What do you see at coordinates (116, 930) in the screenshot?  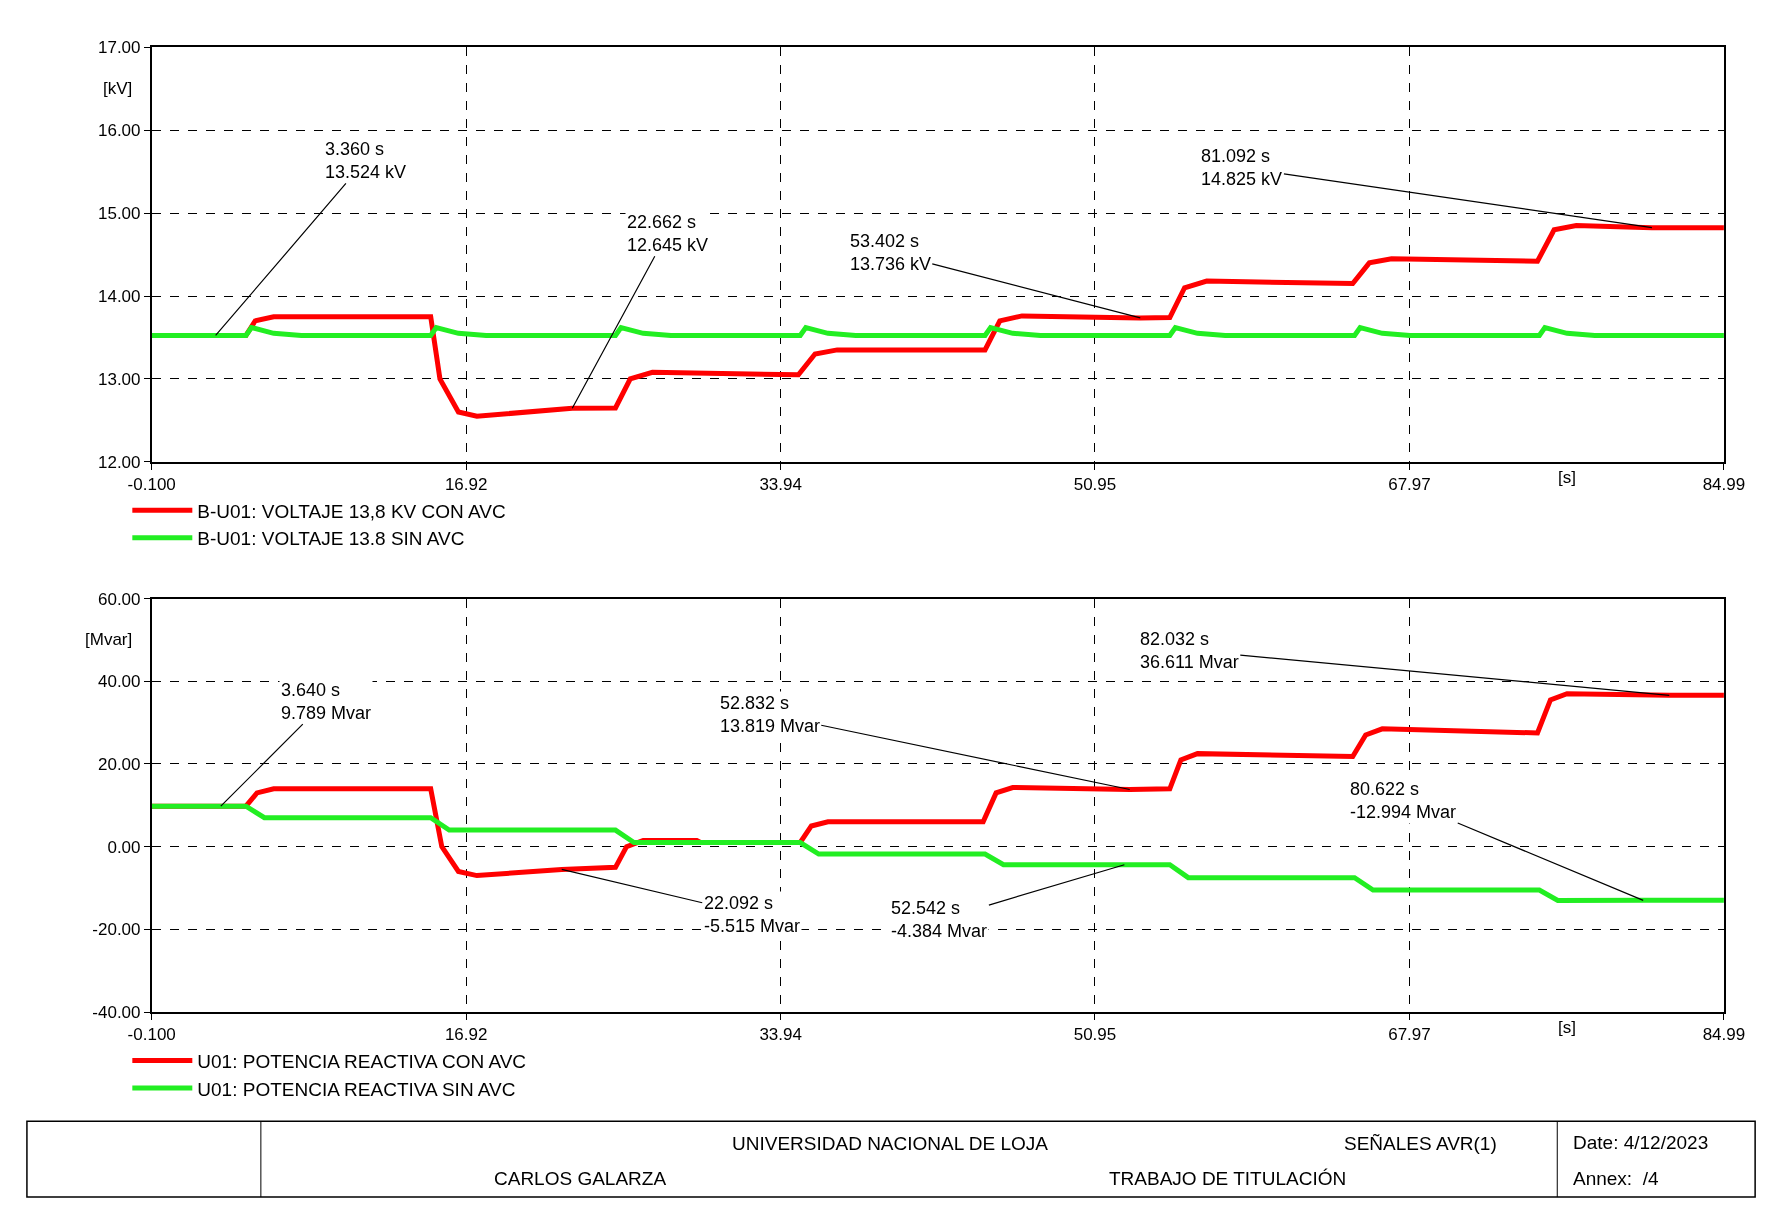 I see `y-tick-label: -20.00` at bounding box center [116, 930].